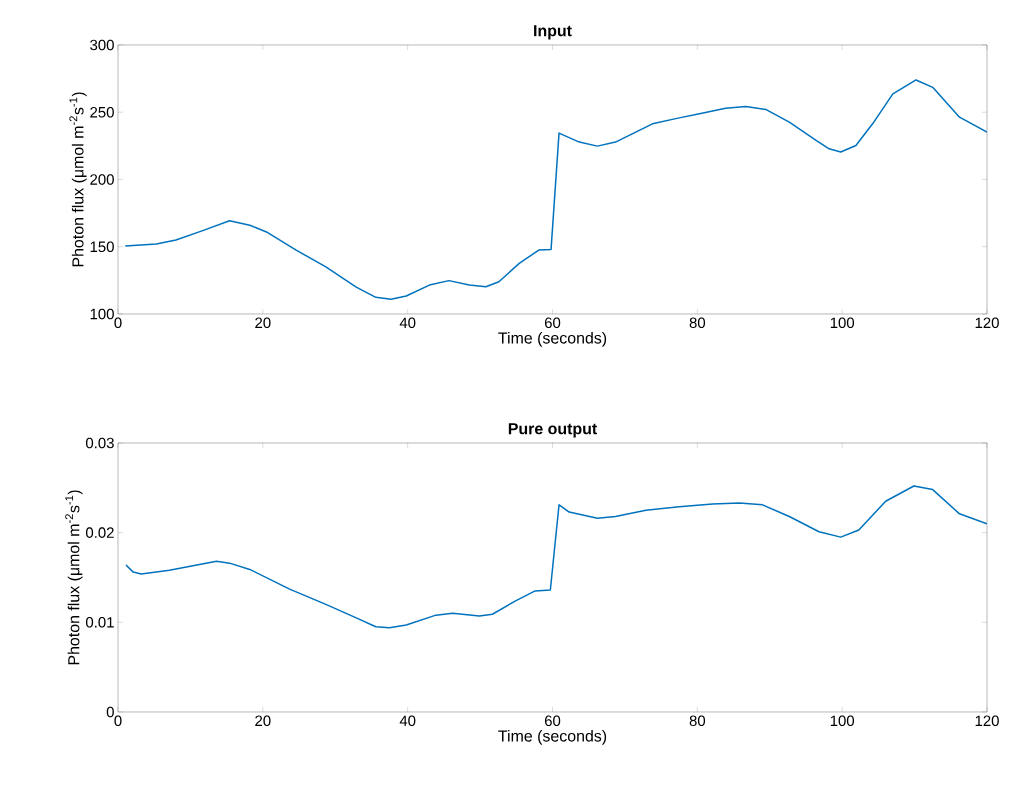 This screenshot has width=1014, height=799. What do you see at coordinates (99, 532) in the screenshot?
I see `y-tick-label: 0.02` at bounding box center [99, 532].